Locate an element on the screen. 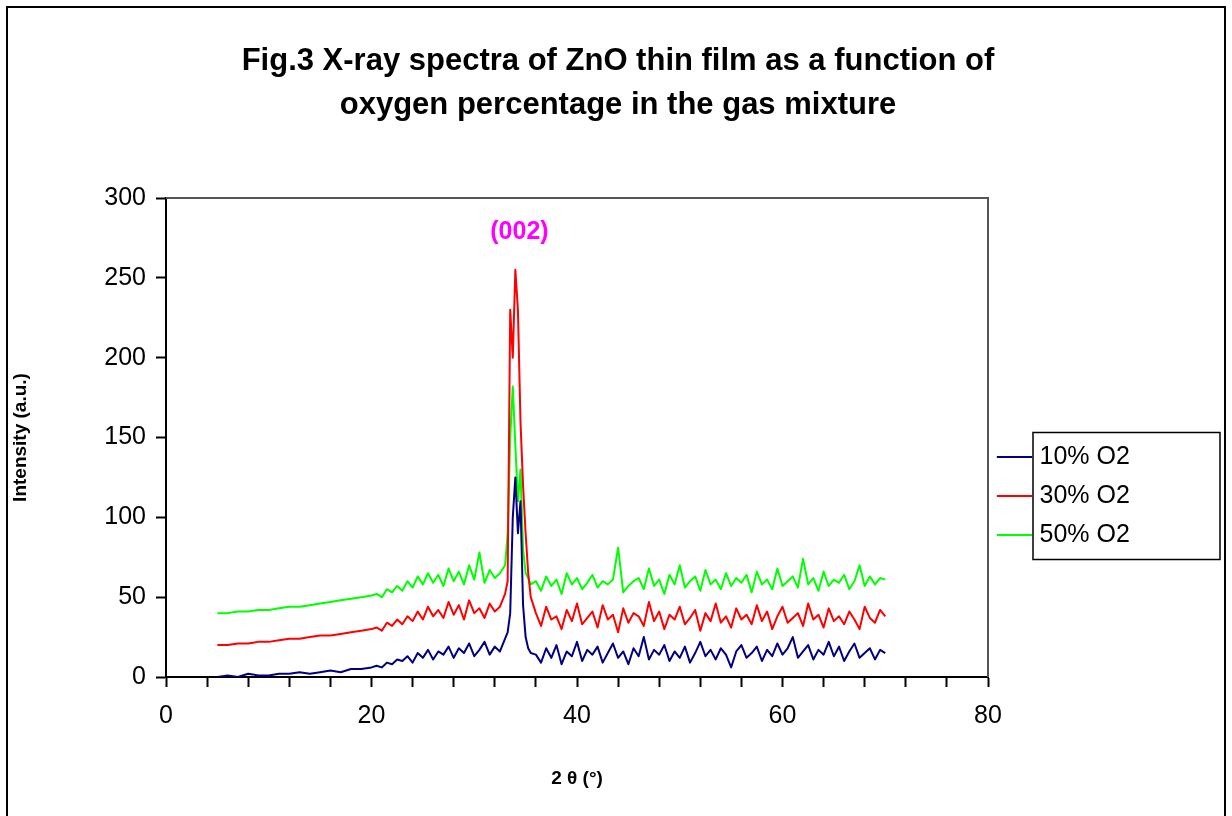 Image resolution: width=1232 pixels, height=816 pixels. legend-label: 30% O2 is located at coordinates (1084, 493).